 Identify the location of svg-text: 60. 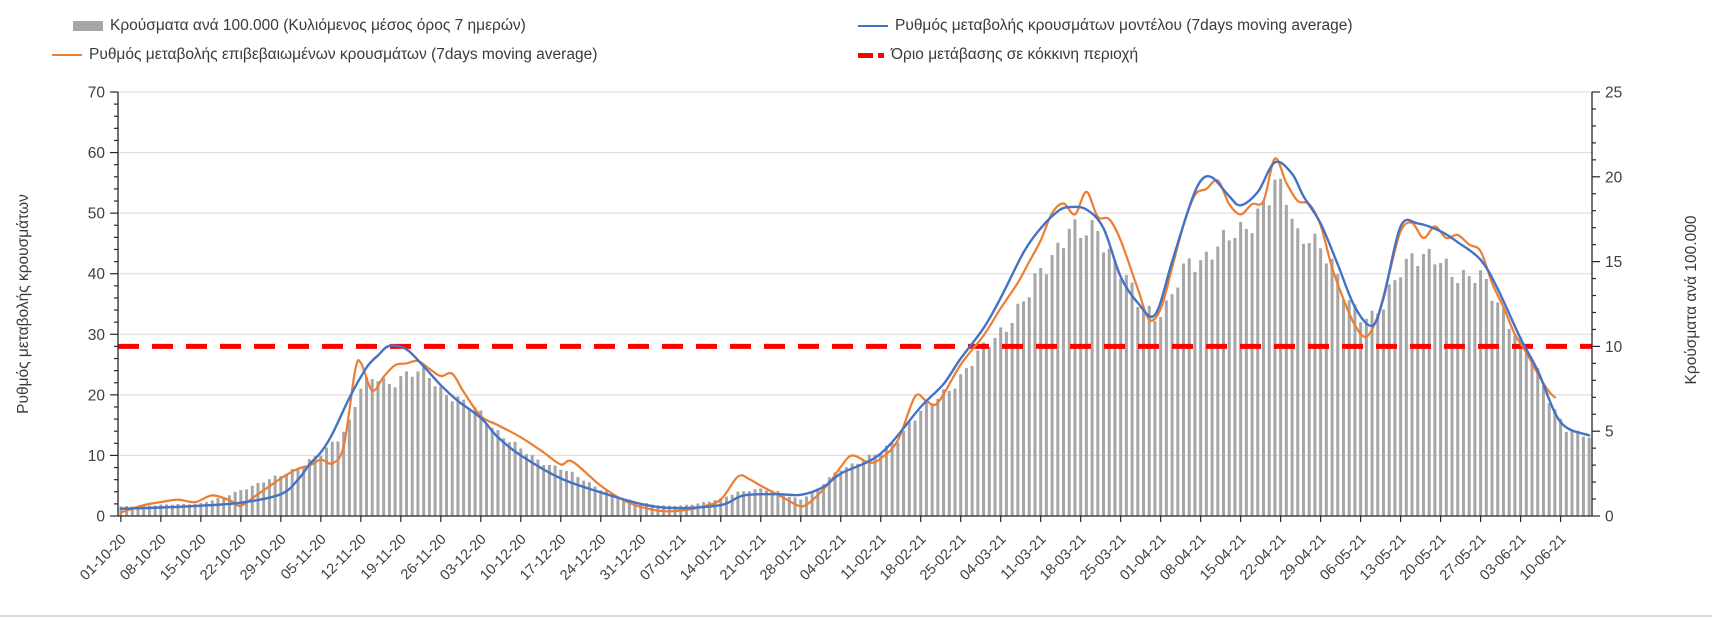
(97, 153).